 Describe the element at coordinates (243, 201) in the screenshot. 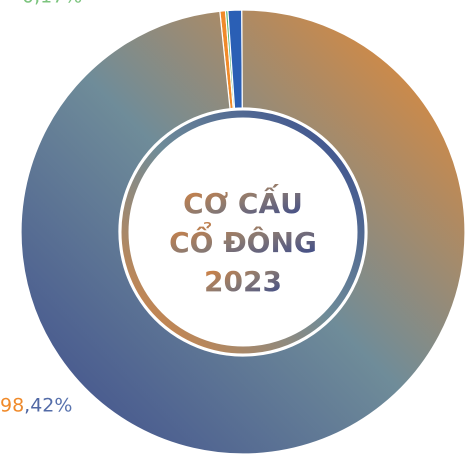

I see `center-title: CƠ CẤU` at that location.